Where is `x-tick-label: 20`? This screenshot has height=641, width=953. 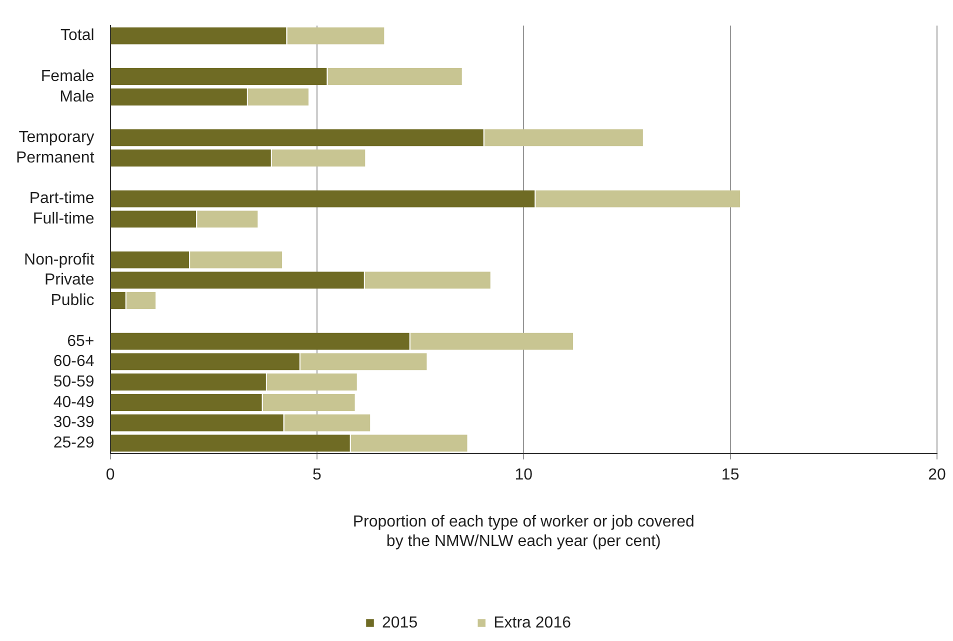 x-tick-label: 20 is located at coordinates (937, 475).